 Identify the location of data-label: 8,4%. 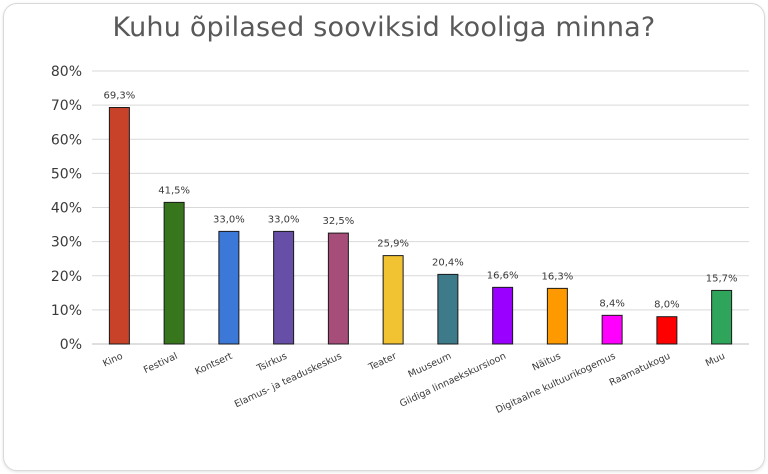
(611, 303).